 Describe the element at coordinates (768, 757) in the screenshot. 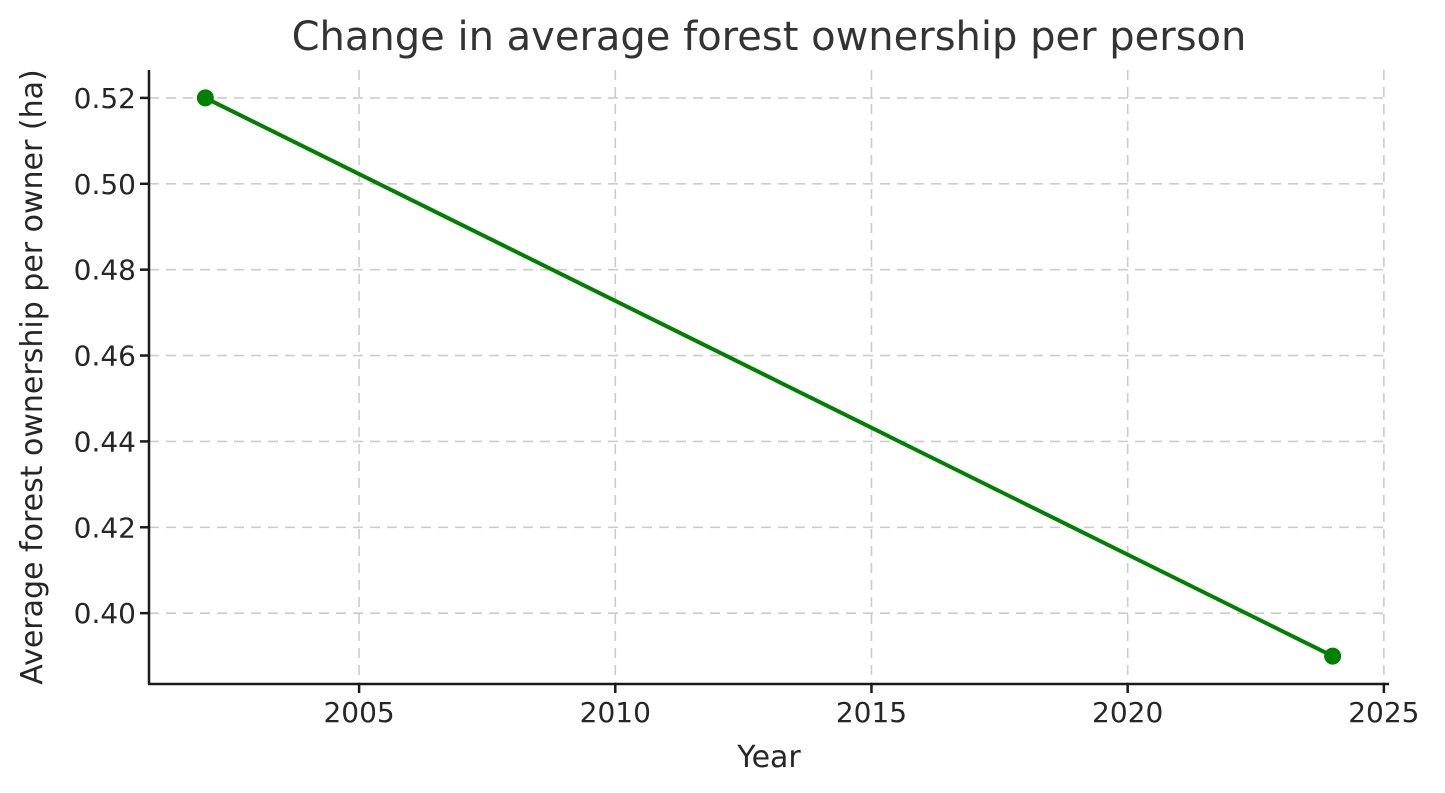

I see `x-axis-label: Year` at that location.